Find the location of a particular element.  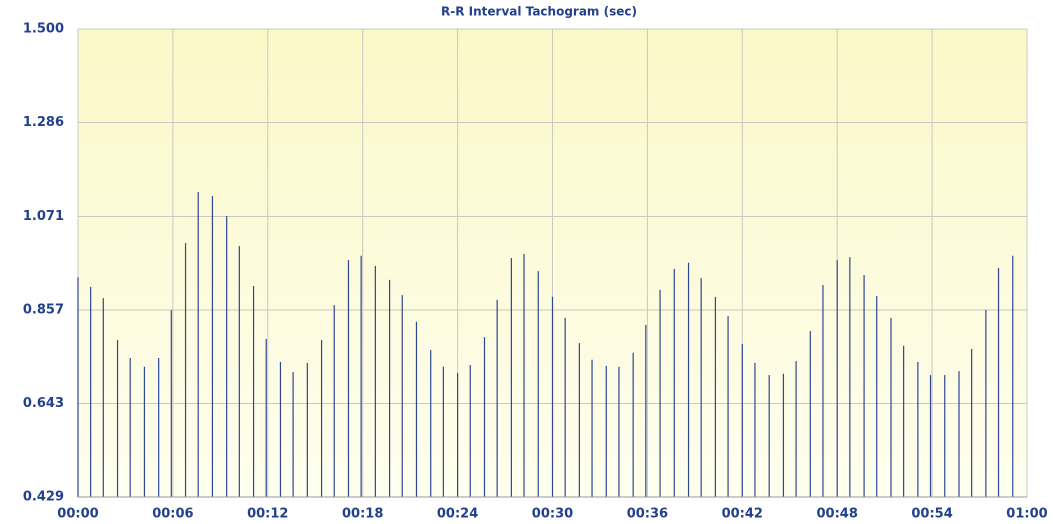

x-tick-label: 00:18 is located at coordinates (362, 514).